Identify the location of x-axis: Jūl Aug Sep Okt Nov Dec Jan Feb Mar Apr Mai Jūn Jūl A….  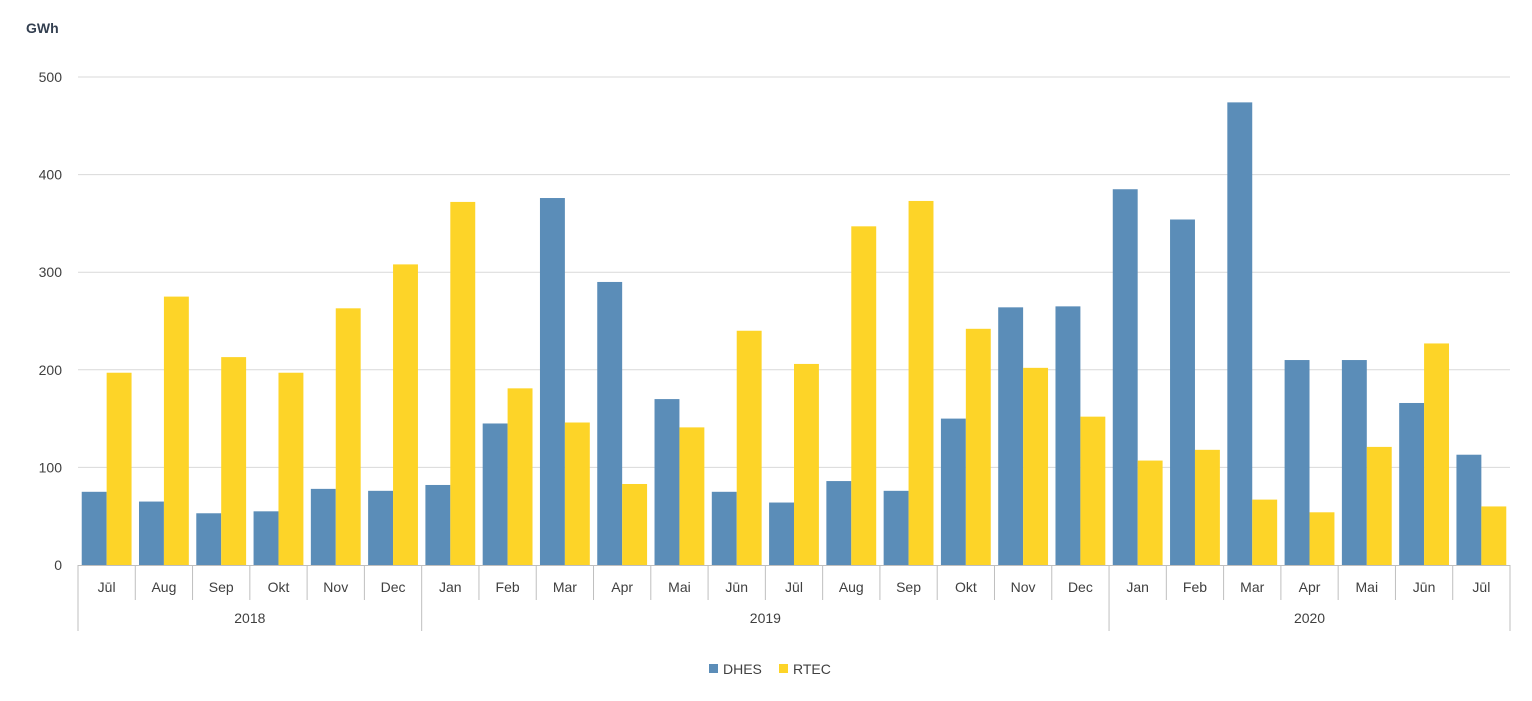
(794, 598).